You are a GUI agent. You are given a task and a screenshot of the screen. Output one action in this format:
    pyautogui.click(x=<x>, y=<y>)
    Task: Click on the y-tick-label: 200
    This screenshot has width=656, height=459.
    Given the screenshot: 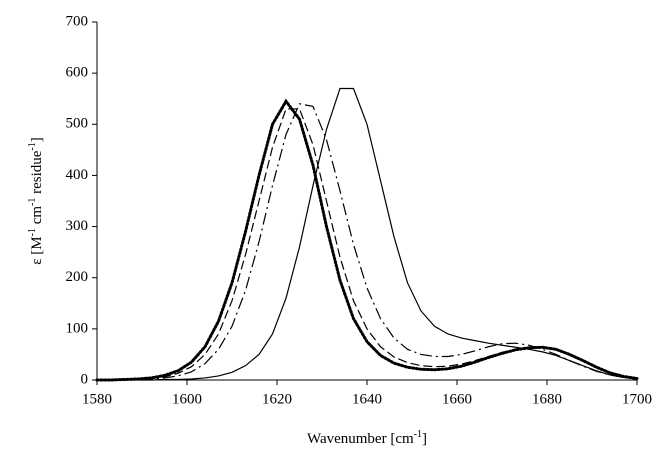 What is the action you would take?
    pyautogui.click(x=77, y=277)
    